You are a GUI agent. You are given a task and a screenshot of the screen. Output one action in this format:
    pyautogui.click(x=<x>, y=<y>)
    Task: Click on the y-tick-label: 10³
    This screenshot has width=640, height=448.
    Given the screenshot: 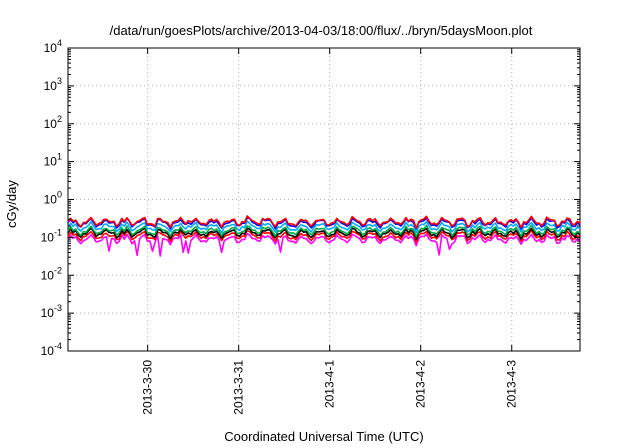 What is the action you would take?
    pyautogui.click(x=53, y=84)
    